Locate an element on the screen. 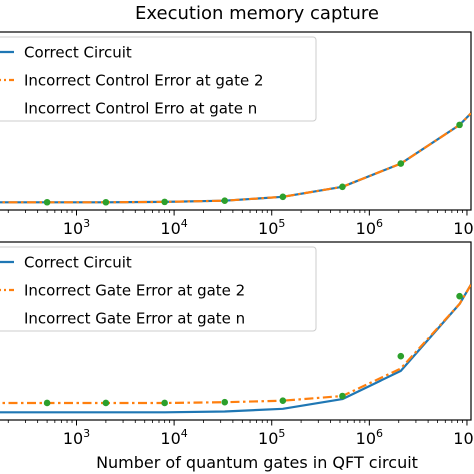  figure-title: Execution memory capture is located at coordinates (257, 13).